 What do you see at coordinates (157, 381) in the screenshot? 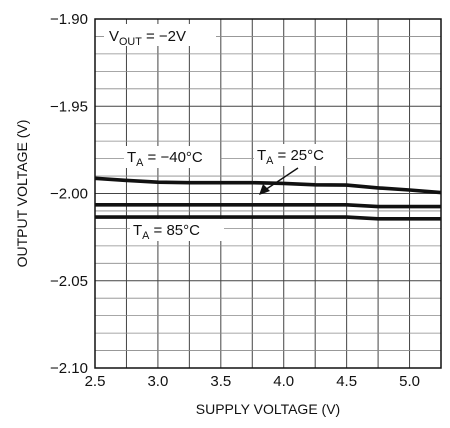
I see `x-tick-label: 3.0` at bounding box center [157, 381].